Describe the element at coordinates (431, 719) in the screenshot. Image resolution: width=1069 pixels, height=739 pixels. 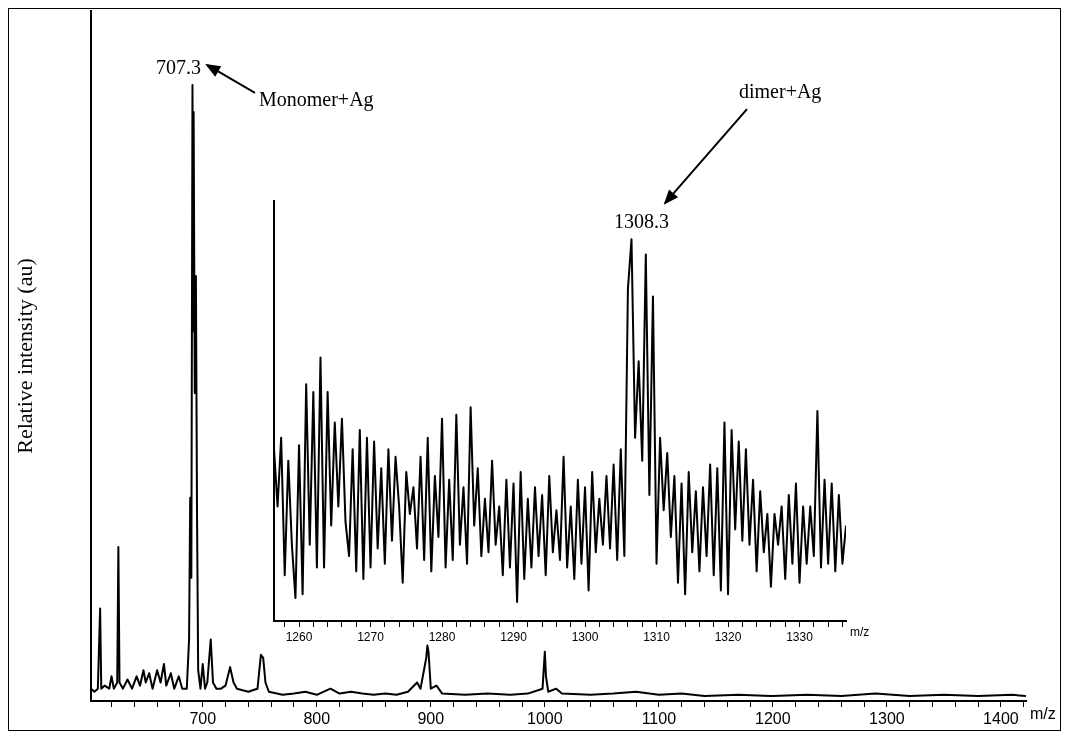
I see `x-tick-label: 900` at that location.